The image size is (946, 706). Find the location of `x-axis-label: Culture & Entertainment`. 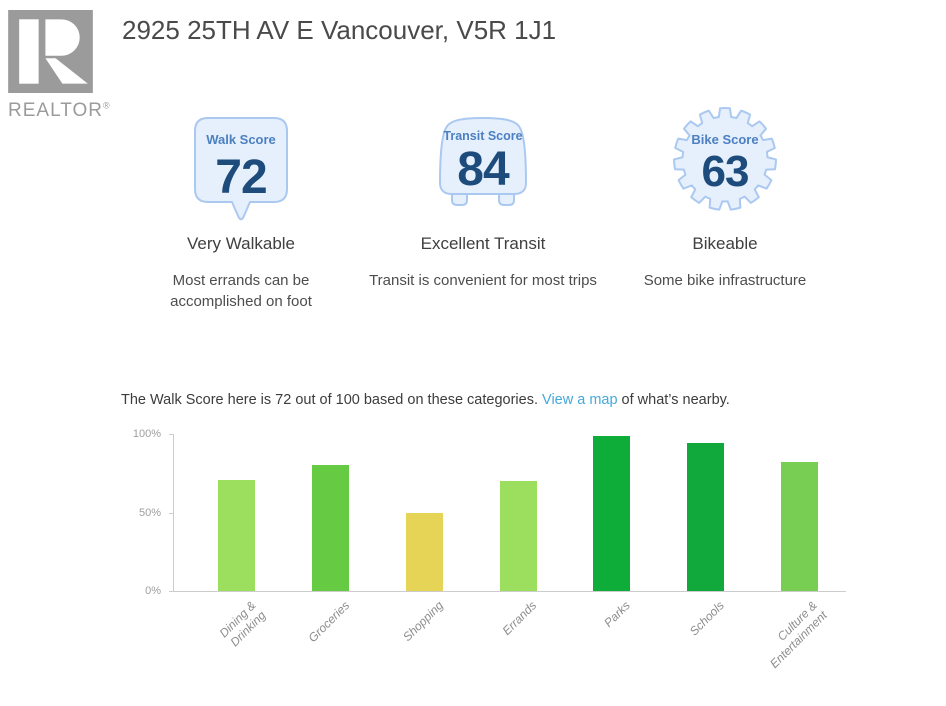

x-axis-label: Culture & Entertainment is located at coordinates (799, 634).